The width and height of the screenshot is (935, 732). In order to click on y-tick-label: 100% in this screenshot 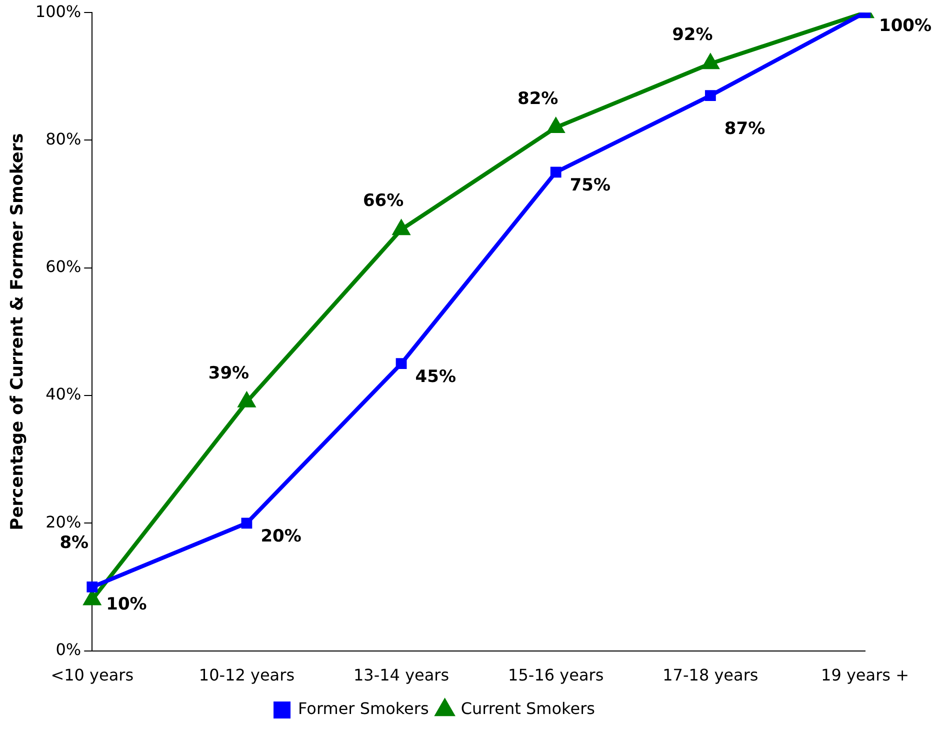, I will do `click(58, 11)`.